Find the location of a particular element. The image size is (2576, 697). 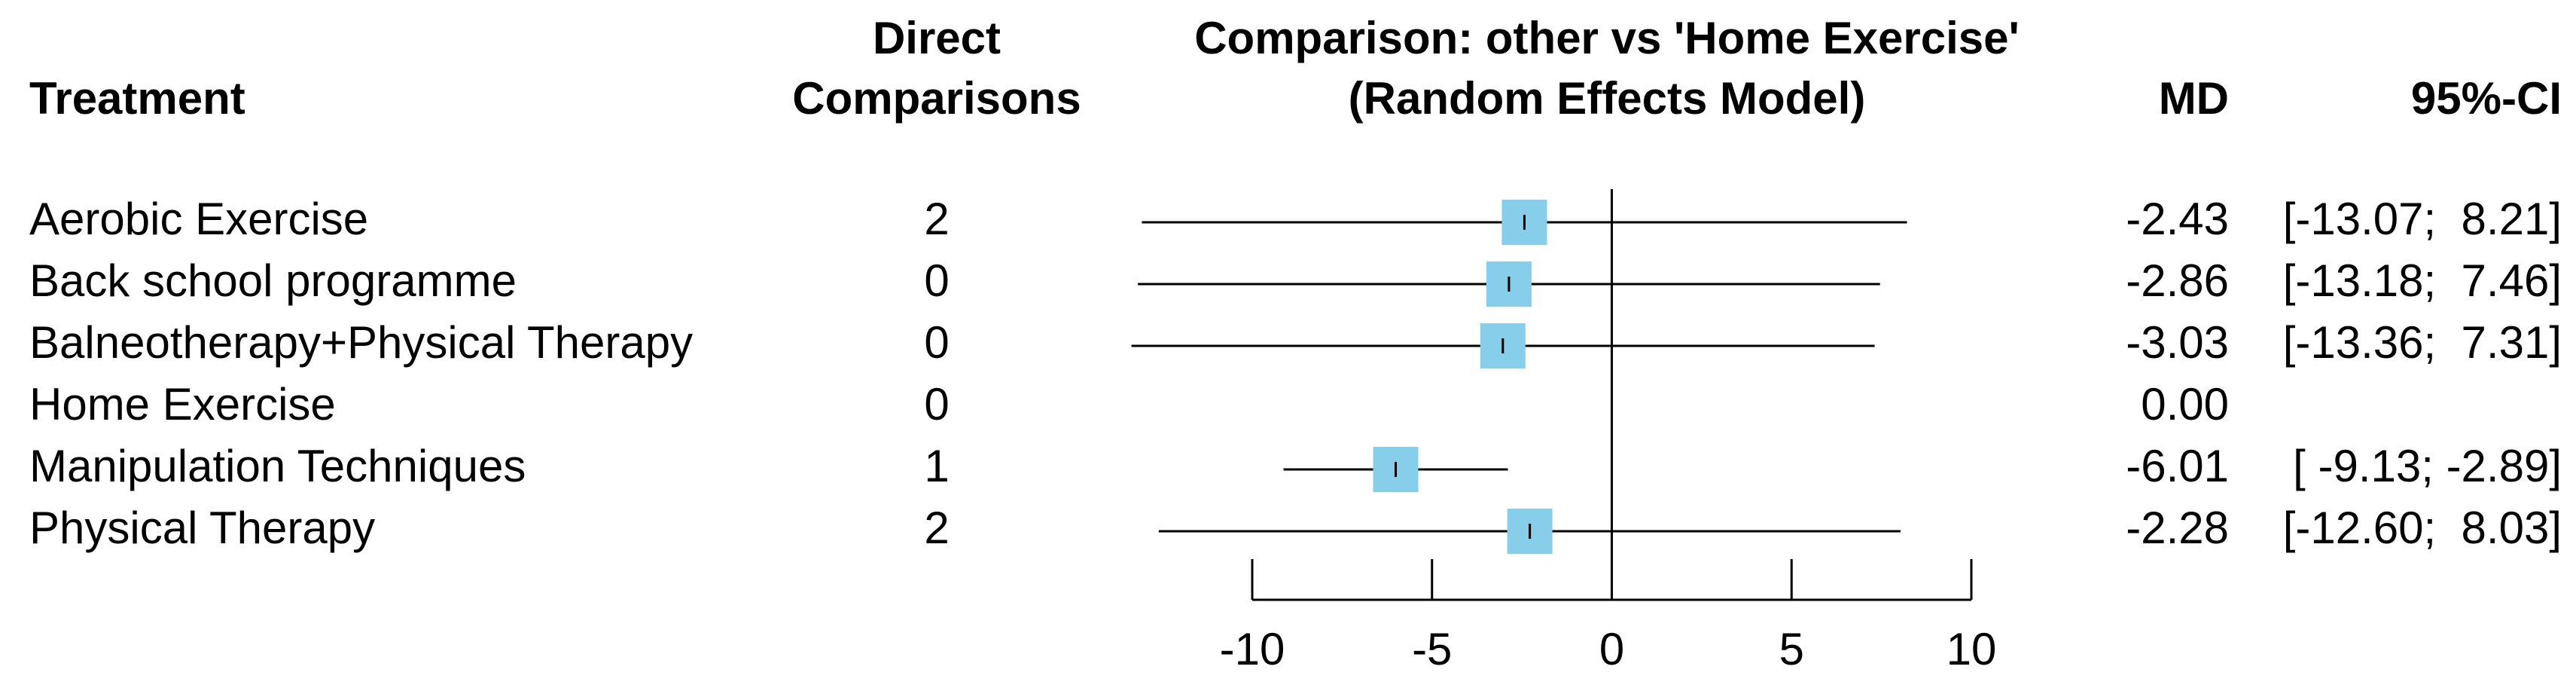

direct-count: 1 is located at coordinates (936, 466).